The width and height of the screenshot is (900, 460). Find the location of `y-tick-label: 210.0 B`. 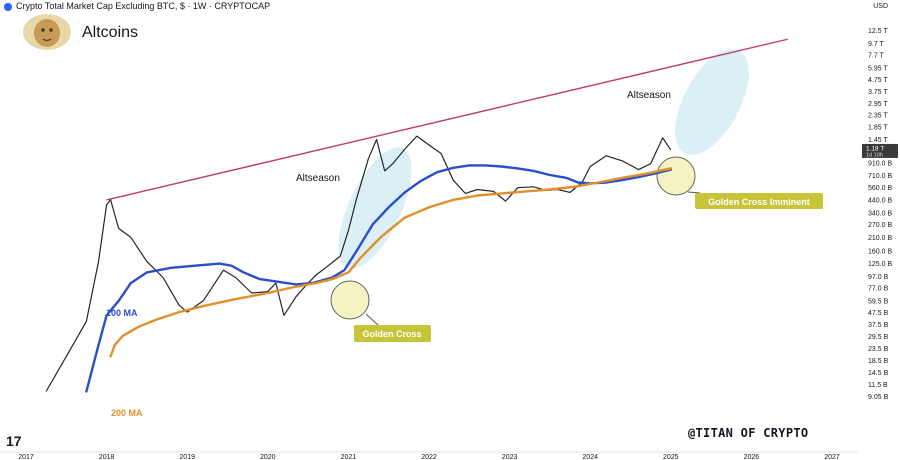

y-tick-label: 210.0 B is located at coordinates (880, 238).